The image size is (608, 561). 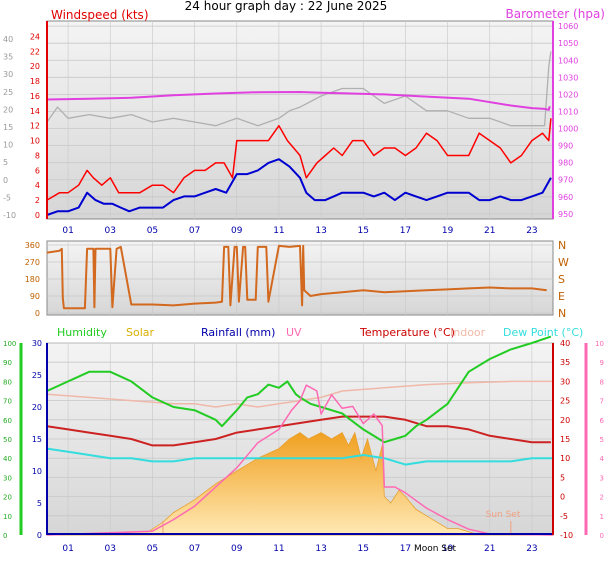 What do you see at coordinates (37, 215) in the screenshot?
I see `wind-inner-tick-label: 0` at bounding box center [37, 215].